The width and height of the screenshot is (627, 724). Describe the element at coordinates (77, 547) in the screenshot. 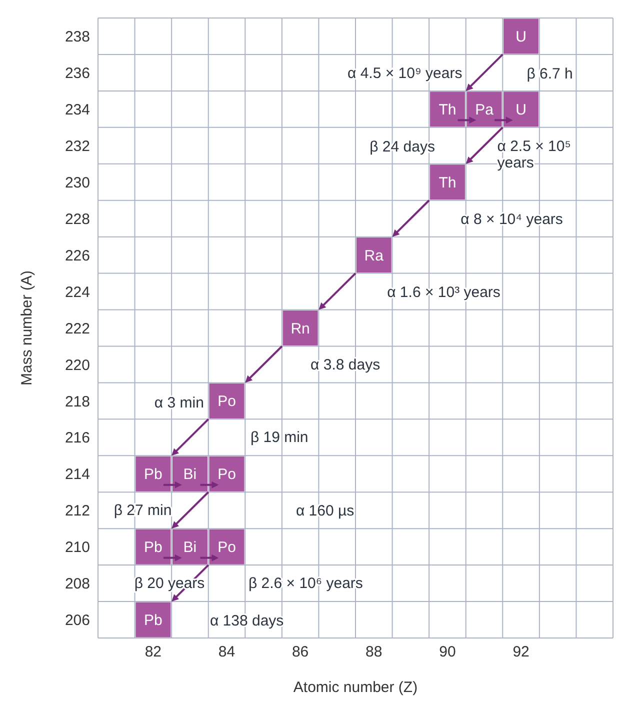

I see `y-tick-label: 210` at that location.